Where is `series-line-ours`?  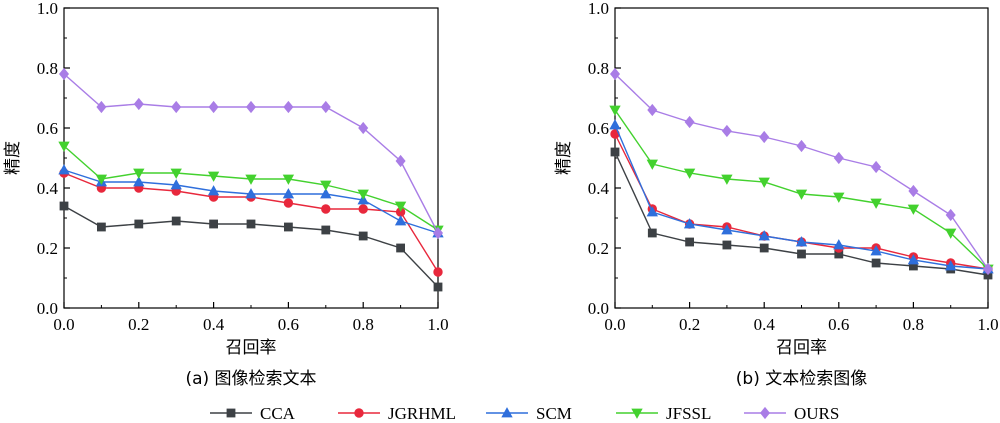 series-line-ours is located at coordinates (251, 153).